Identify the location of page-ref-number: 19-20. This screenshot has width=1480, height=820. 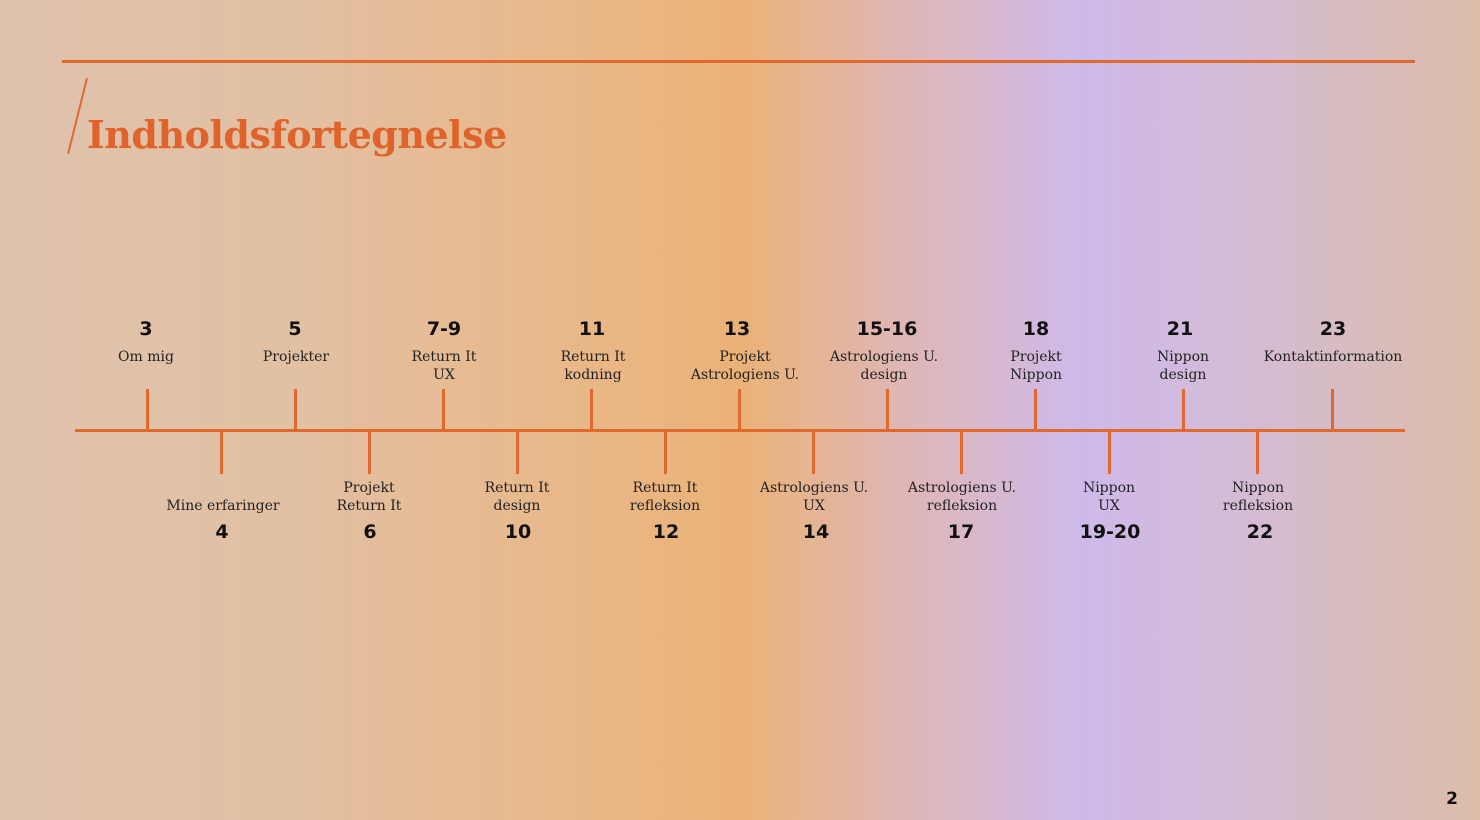
(1110, 532).